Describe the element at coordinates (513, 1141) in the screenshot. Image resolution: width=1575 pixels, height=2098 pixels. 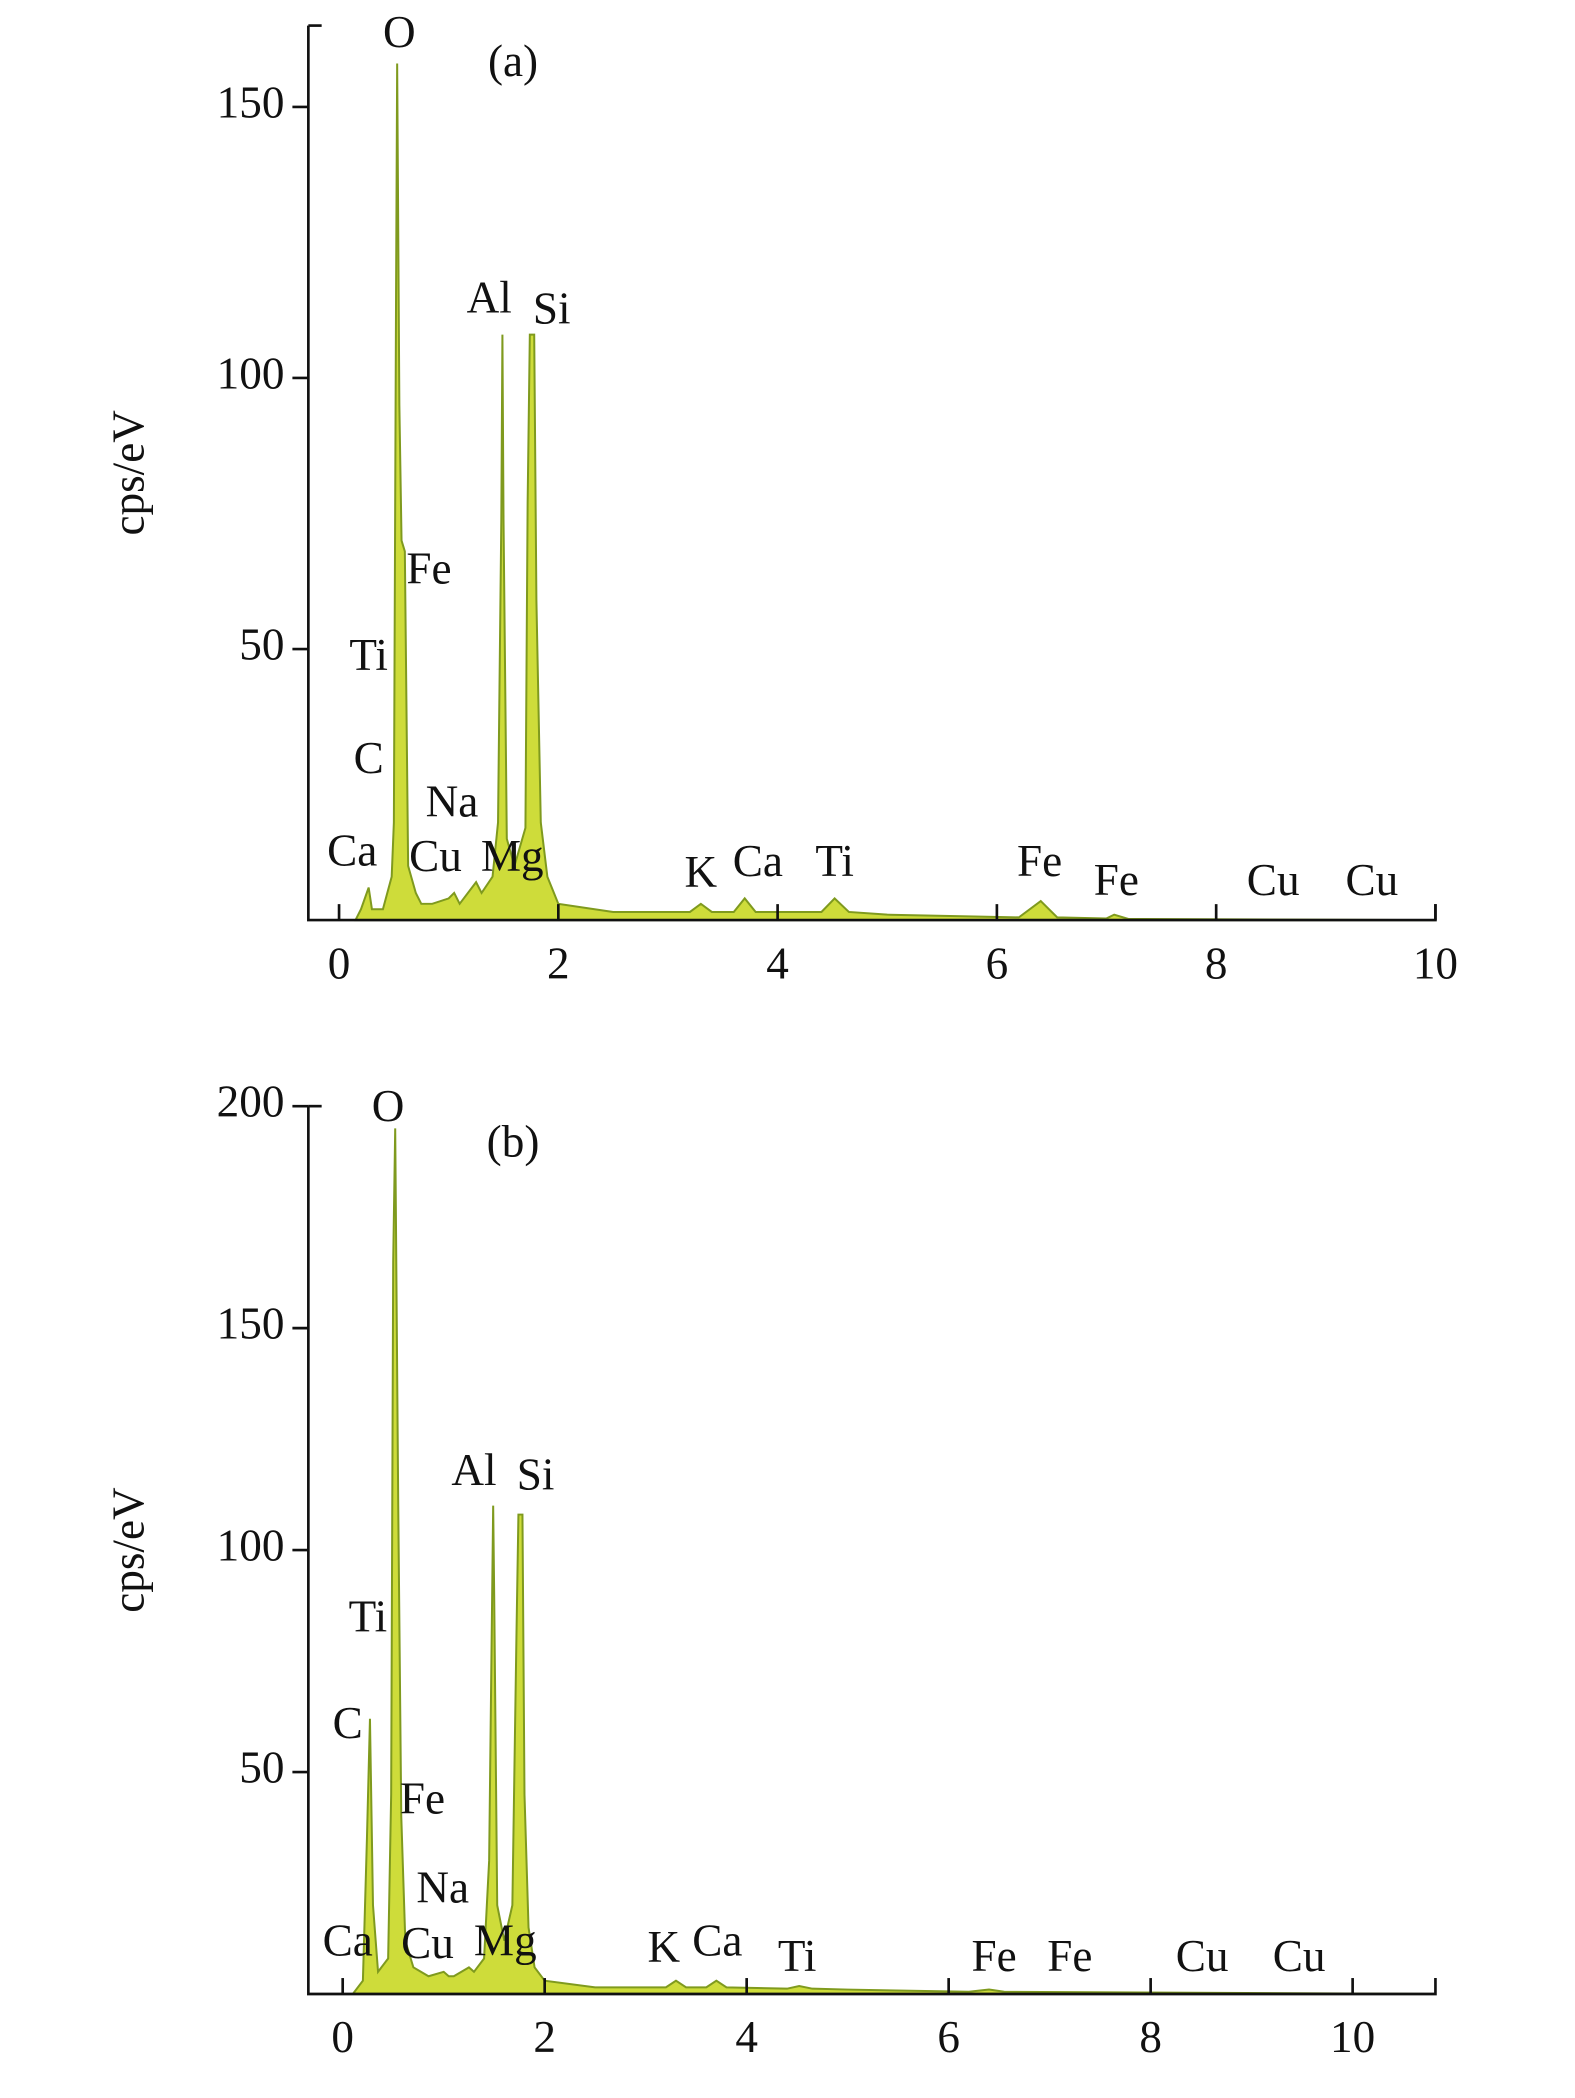
I see `panel-label: (b)` at that location.